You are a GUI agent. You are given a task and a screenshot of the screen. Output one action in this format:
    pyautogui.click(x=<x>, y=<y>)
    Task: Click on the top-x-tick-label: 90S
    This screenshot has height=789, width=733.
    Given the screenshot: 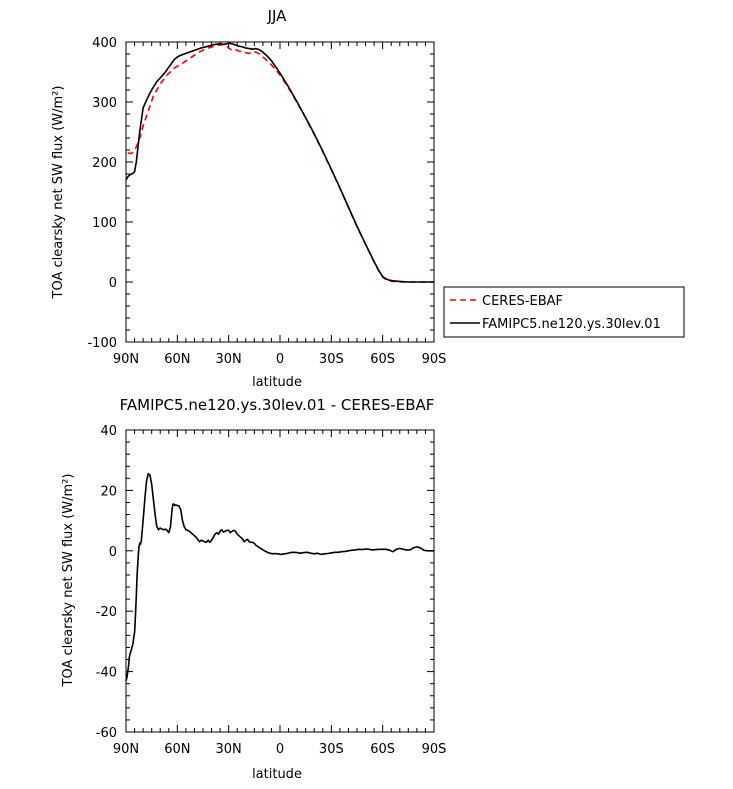 What is the action you would take?
    pyautogui.click(x=434, y=359)
    